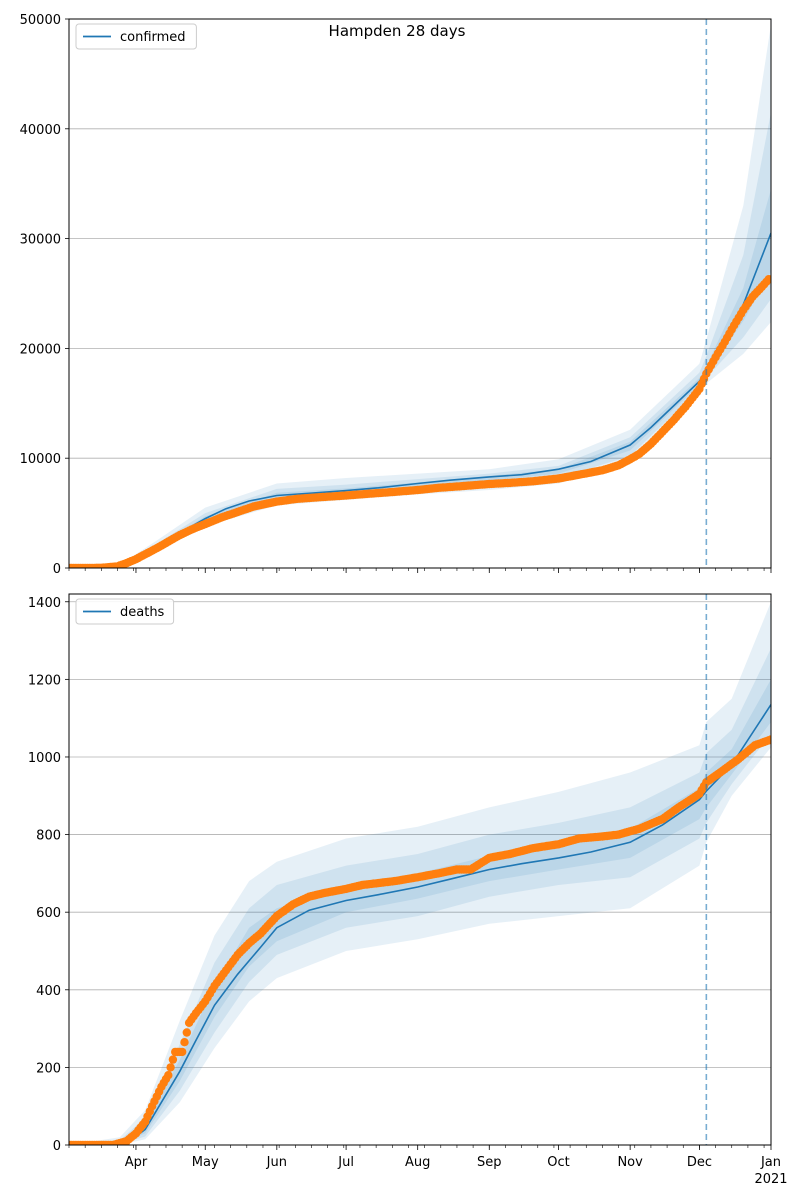 This screenshot has width=800, height=1200. What do you see at coordinates (48, 1068) in the screenshot?
I see `y-tick-label: 200` at bounding box center [48, 1068].